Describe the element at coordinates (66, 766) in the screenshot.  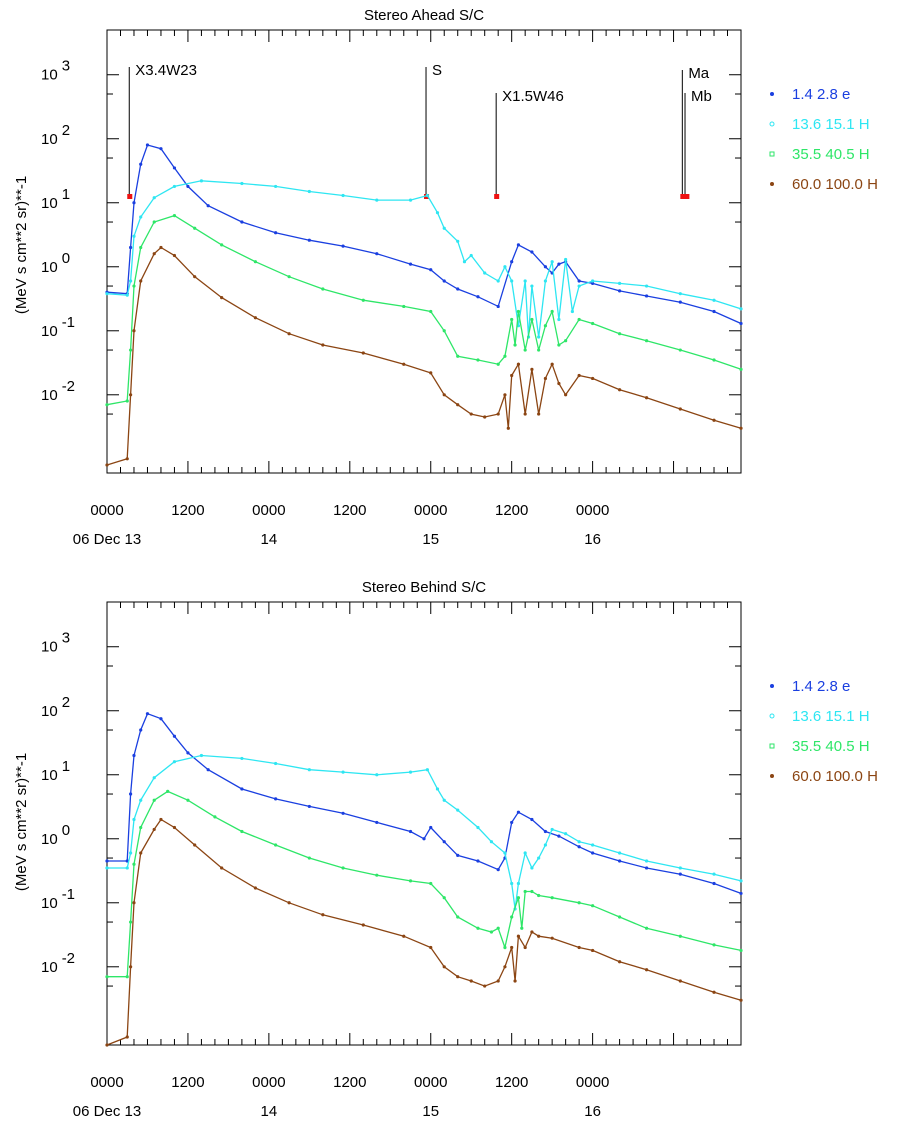
I see `y-tick-exponent: 1` at that location.